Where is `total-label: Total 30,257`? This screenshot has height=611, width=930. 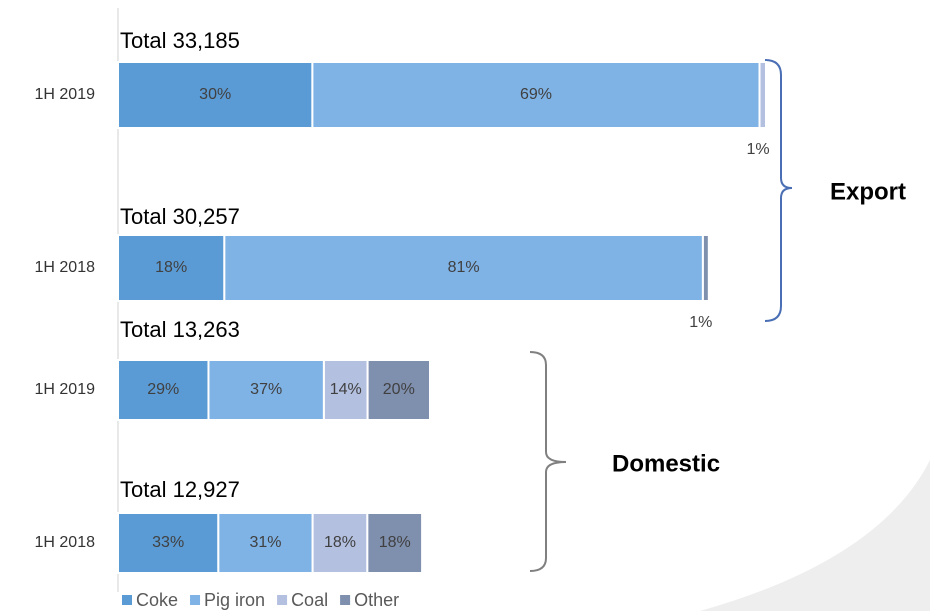 total-label: Total 30,257 is located at coordinates (180, 216).